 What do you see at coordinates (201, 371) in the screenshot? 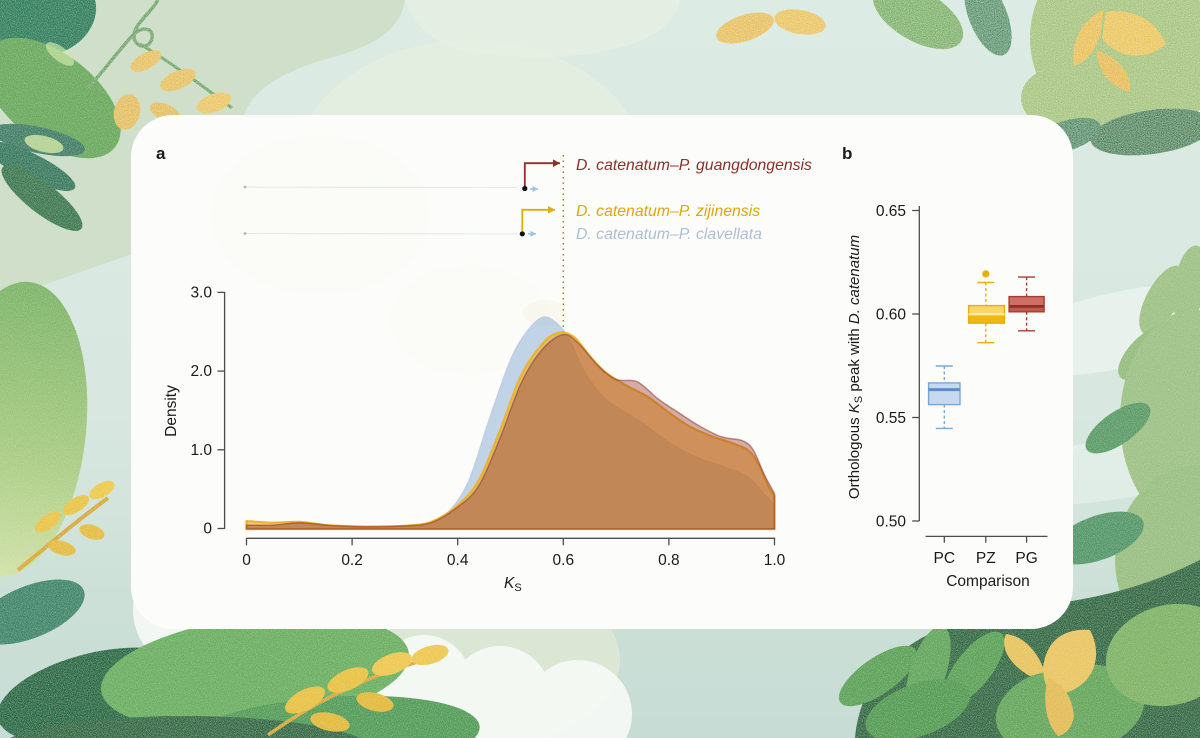
I see `svg-text: 2.0` at bounding box center [201, 371].